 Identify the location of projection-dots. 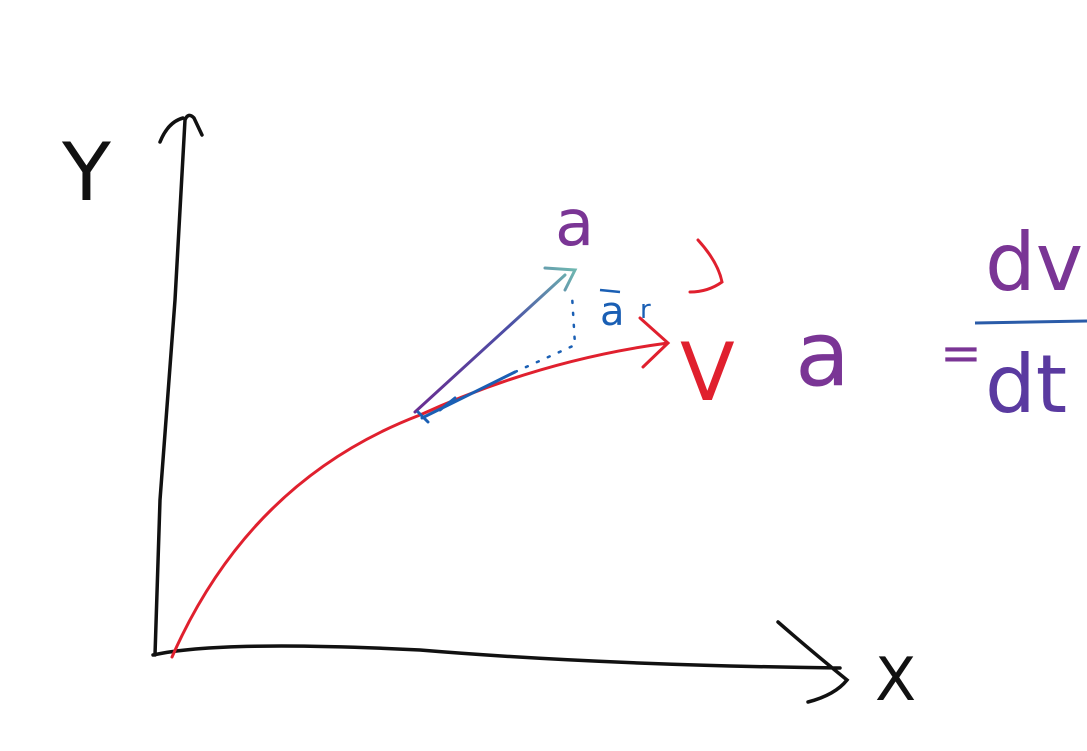
(545, 333).